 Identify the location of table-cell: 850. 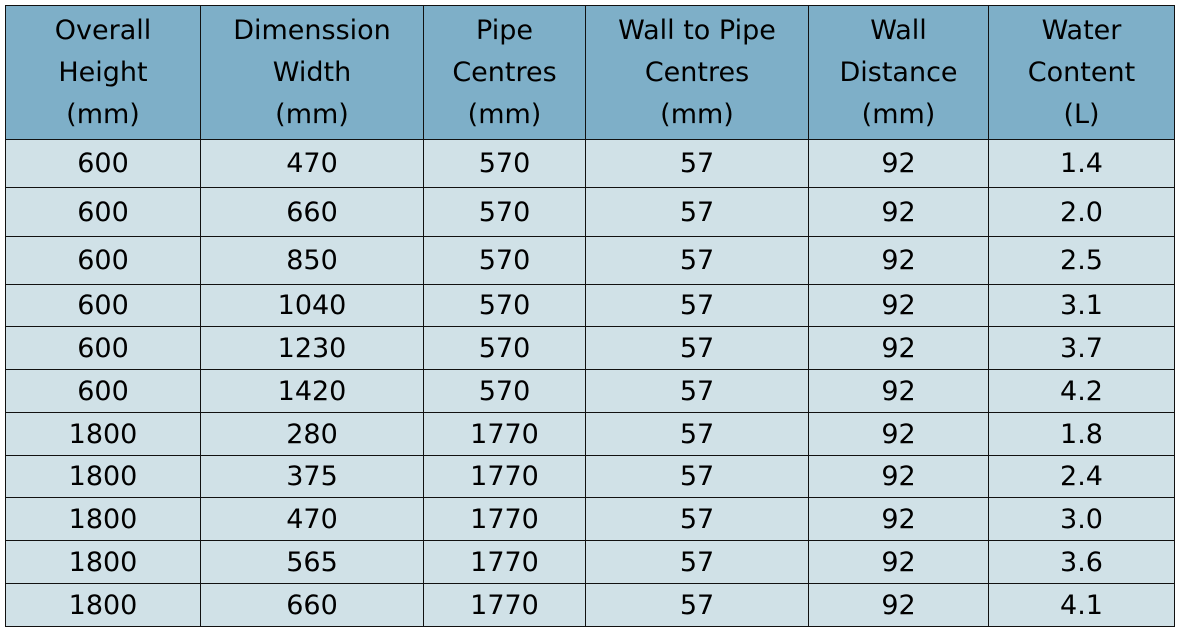
(312, 260).